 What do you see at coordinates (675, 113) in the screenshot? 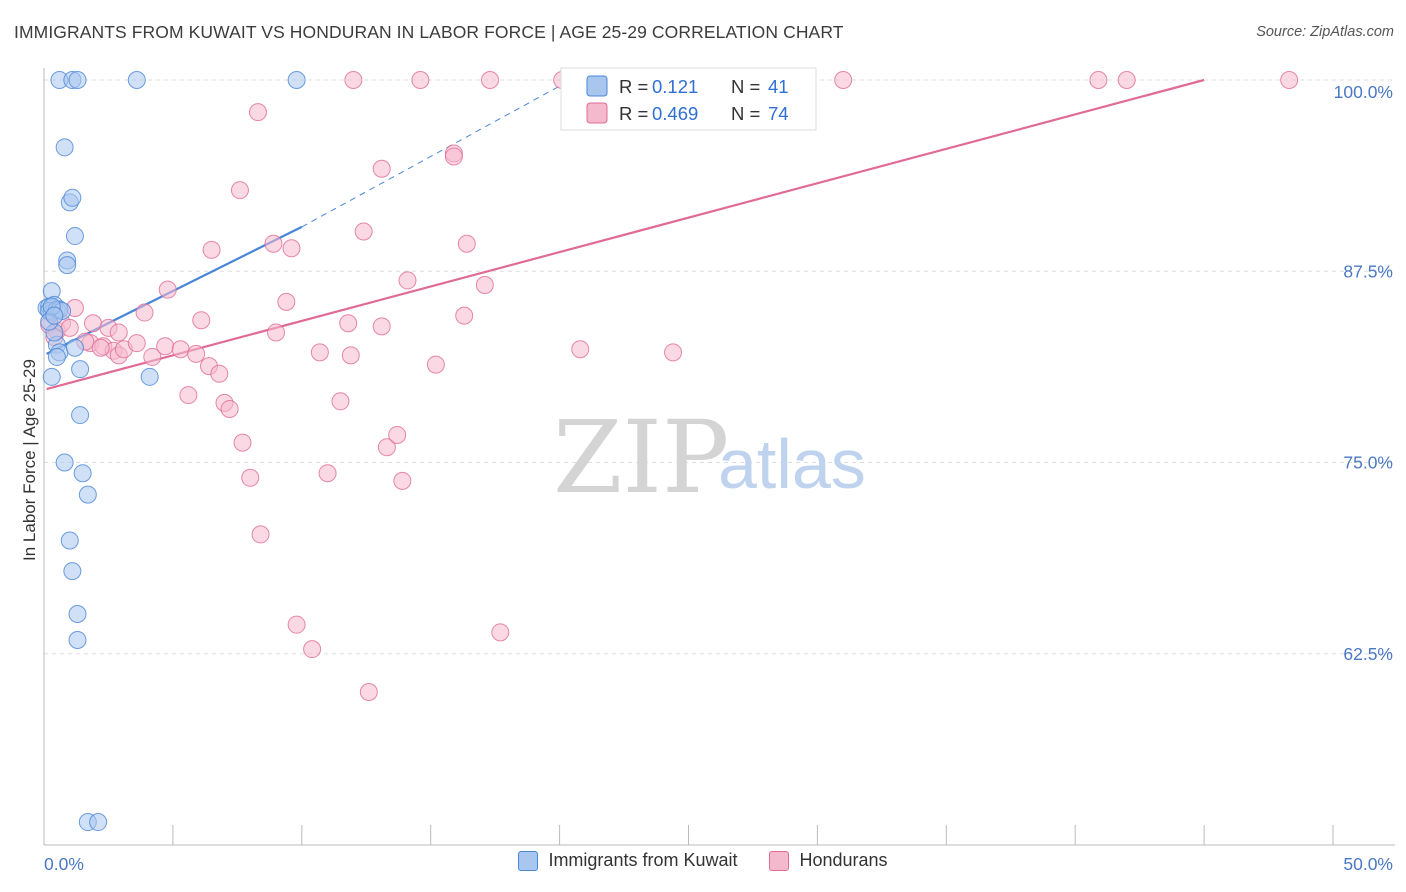
I see `legend-r-value-hondurans: 0.469` at bounding box center [675, 113].